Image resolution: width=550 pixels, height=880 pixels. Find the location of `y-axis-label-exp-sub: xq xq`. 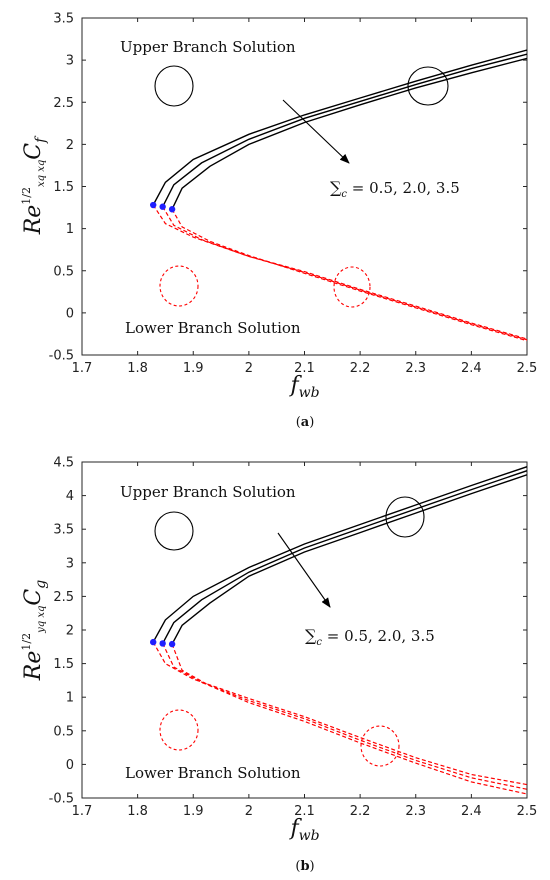

y-axis-label-exp-sub: xq xq is located at coordinates (41, 173).